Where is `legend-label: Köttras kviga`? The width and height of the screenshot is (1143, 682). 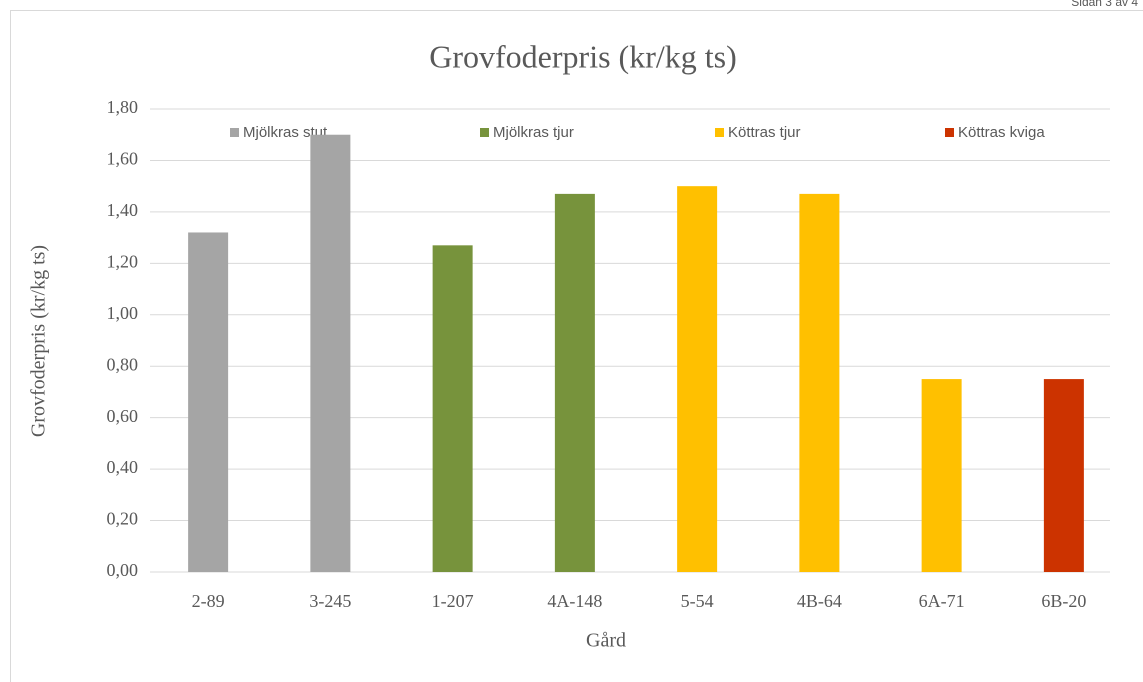
legend-label: Köttras kviga is located at coordinates (1001, 132).